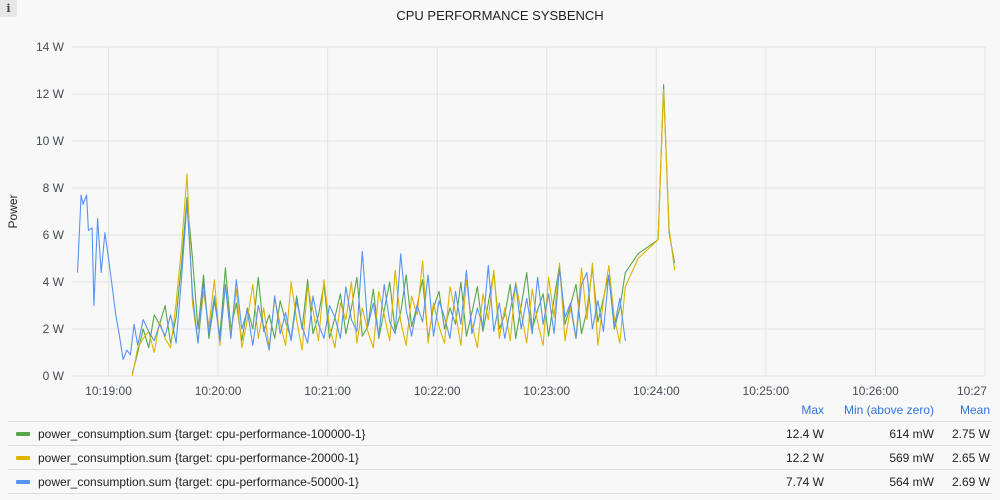 This screenshot has width=1000, height=500. What do you see at coordinates (23, 481) in the screenshot?
I see `legend-swatch-blue` at bounding box center [23, 481].